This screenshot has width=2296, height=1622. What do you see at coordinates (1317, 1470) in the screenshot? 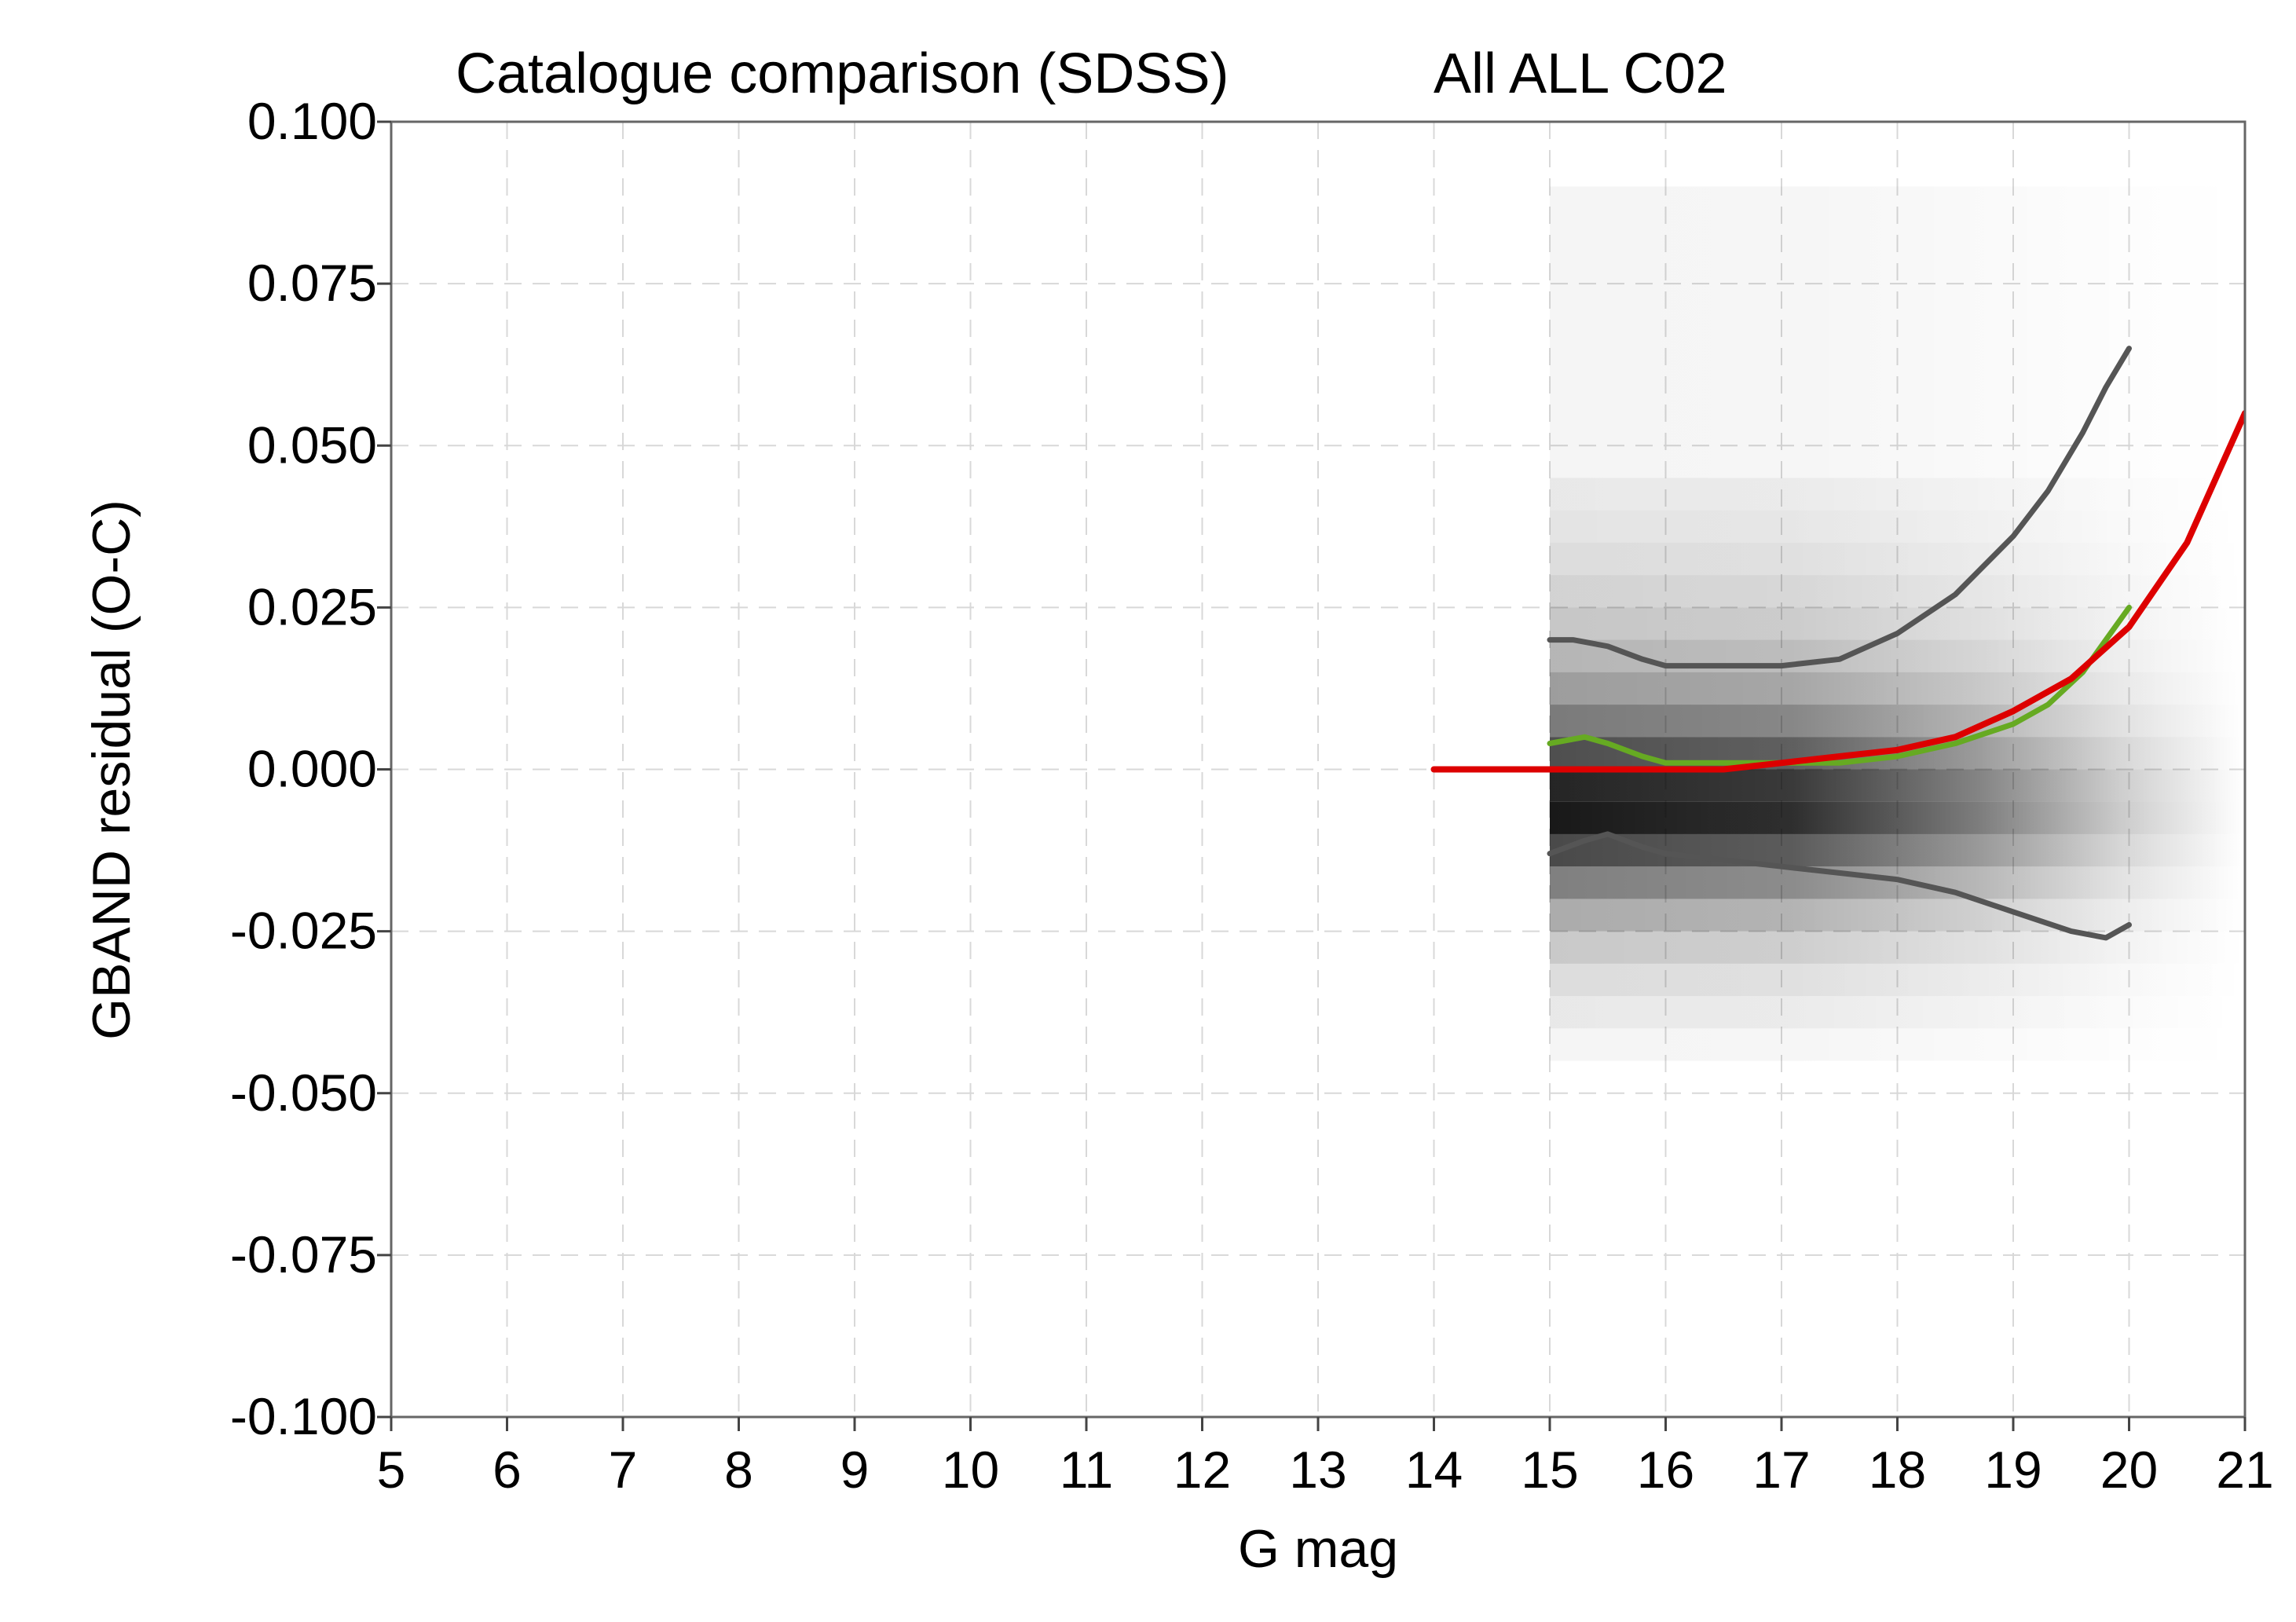
I see `x-tick-label: 13` at bounding box center [1317, 1470].